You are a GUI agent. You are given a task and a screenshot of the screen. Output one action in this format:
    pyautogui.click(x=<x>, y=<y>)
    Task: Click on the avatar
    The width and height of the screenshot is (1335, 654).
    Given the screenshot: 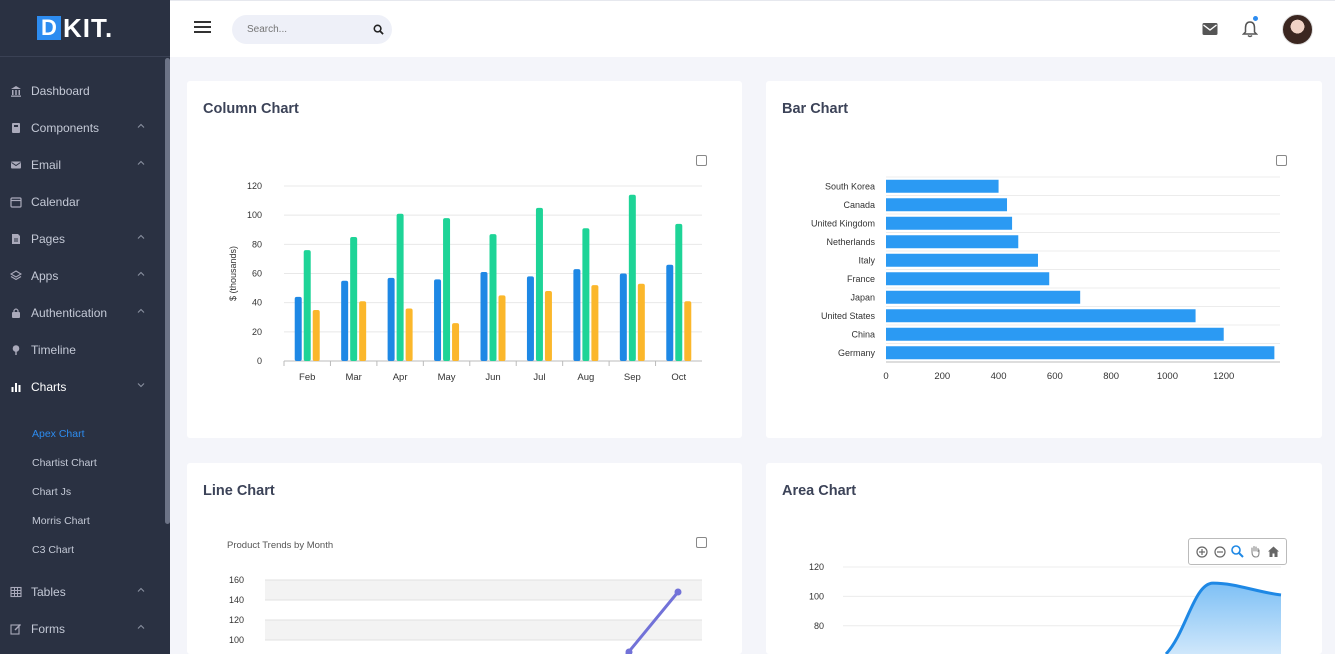 What is the action you would take?
    pyautogui.click(x=1297, y=29)
    